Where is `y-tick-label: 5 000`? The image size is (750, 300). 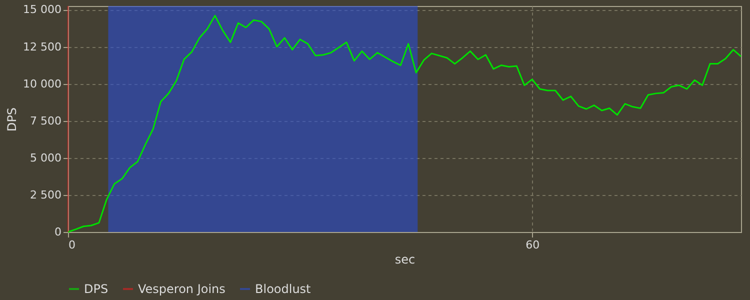 y-tick-label: 5 000 is located at coordinates (46, 157).